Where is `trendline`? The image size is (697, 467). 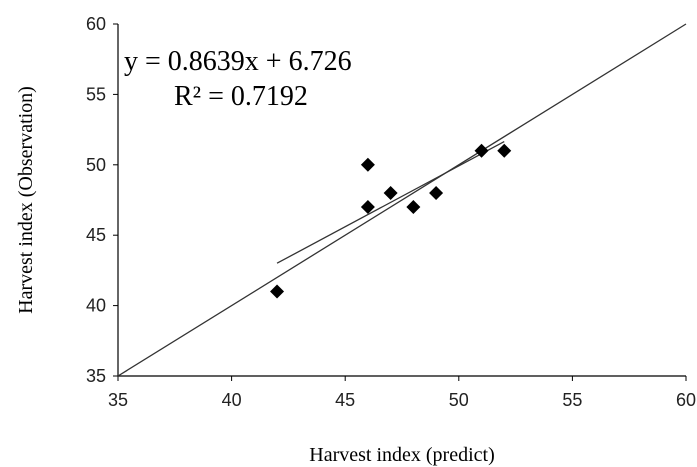
trendline is located at coordinates (390, 202).